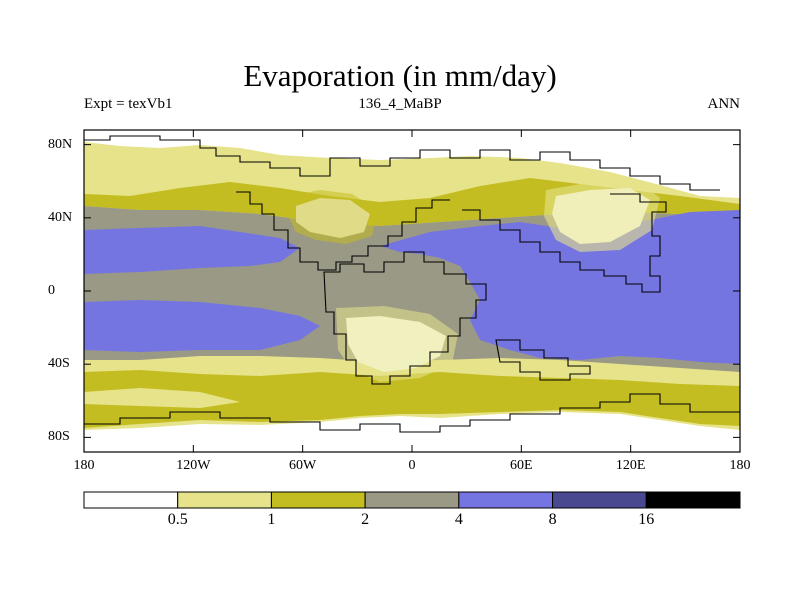 The image size is (800, 600). I want to click on lon-label: 60E, so click(521, 465).